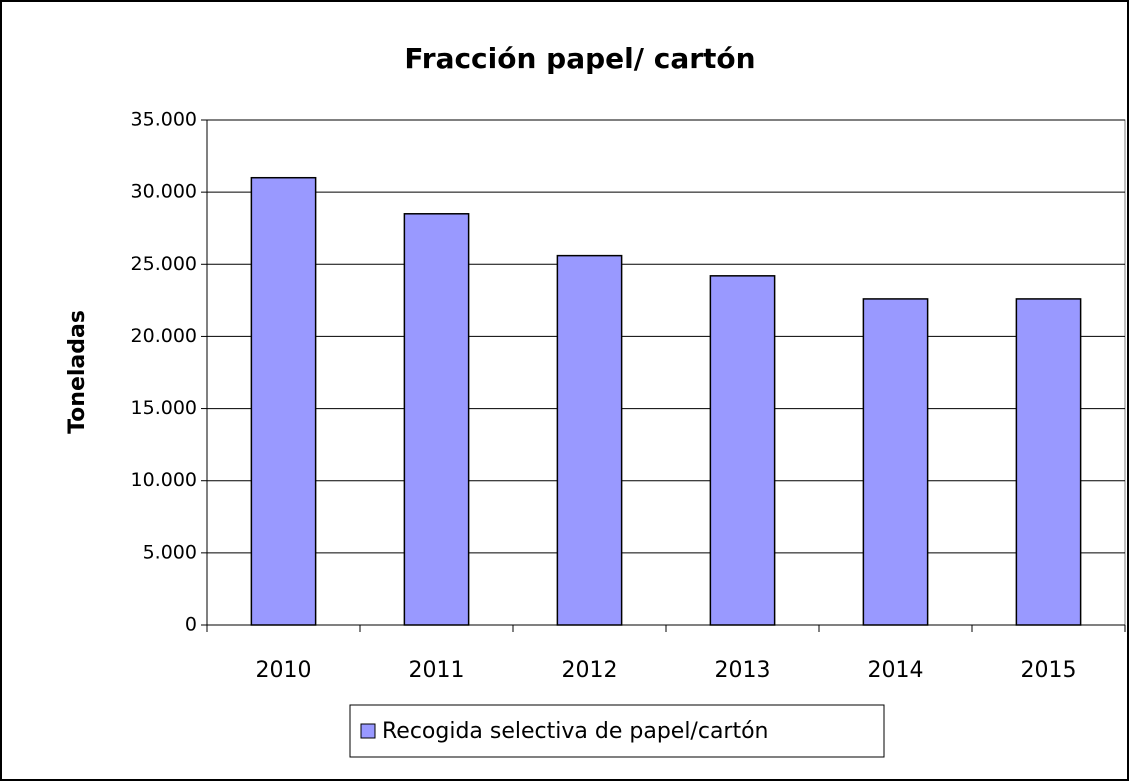  Describe the element at coordinates (575, 731) in the screenshot. I see `legend-label: Recogida selectiva de papel/cartón` at that location.